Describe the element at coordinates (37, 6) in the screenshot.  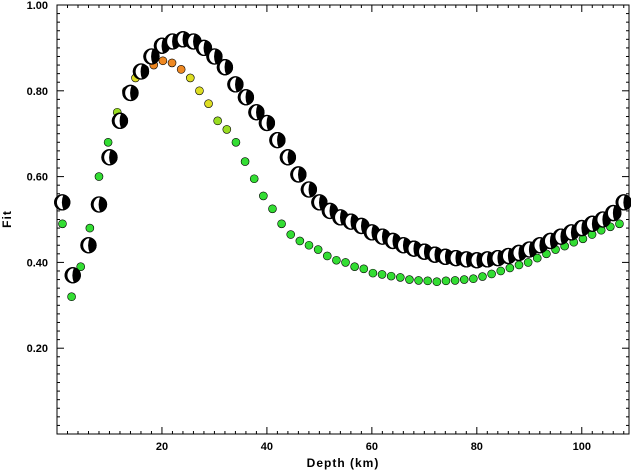
I see `y-tick-label: 1.00` at that location.